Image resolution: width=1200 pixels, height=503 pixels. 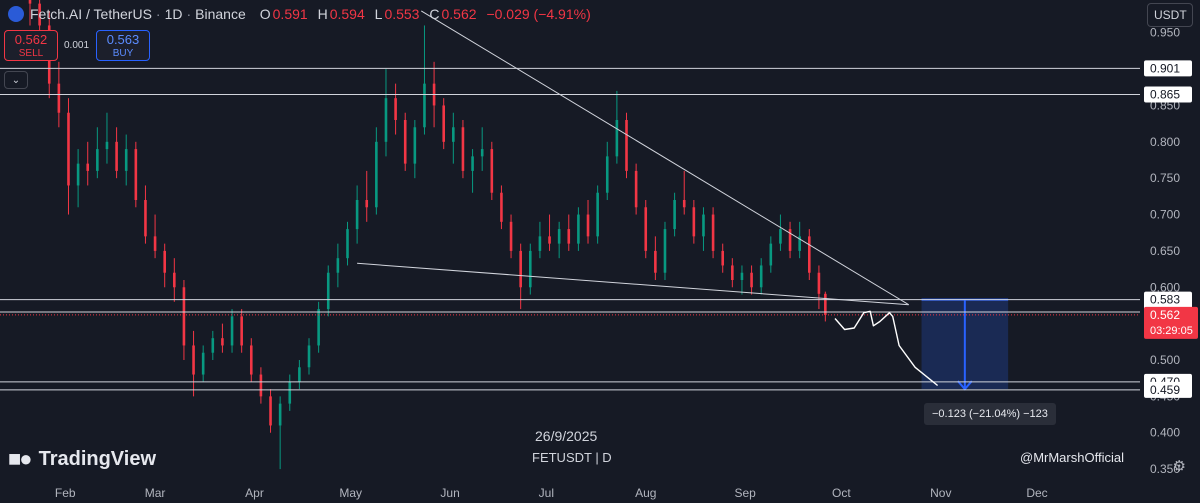 What do you see at coordinates (290, 14) in the screenshot?
I see `open-value: 0.591` at bounding box center [290, 14].